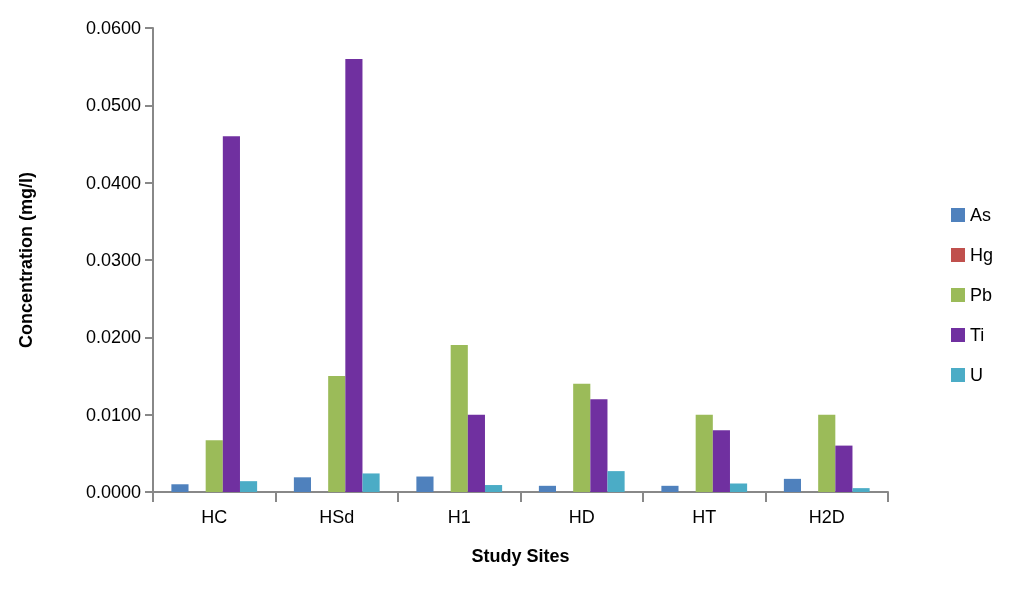 This screenshot has width=1027, height=590. I want to click on x-tick-label: HD, so click(581, 517).